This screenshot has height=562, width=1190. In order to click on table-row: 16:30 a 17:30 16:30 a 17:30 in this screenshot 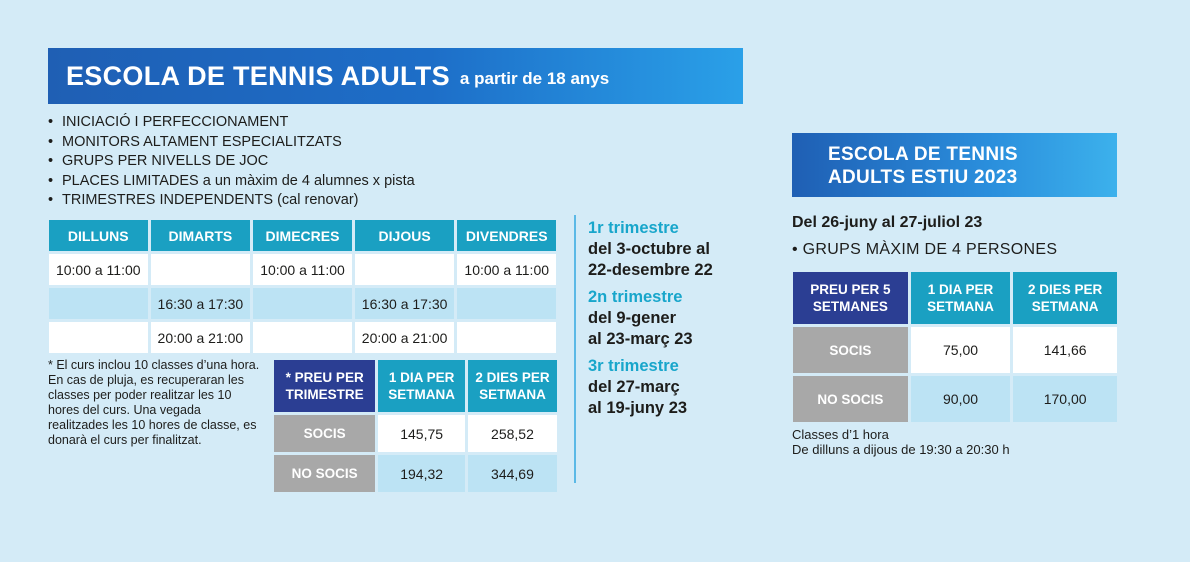, I will do `click(302, 303)`.